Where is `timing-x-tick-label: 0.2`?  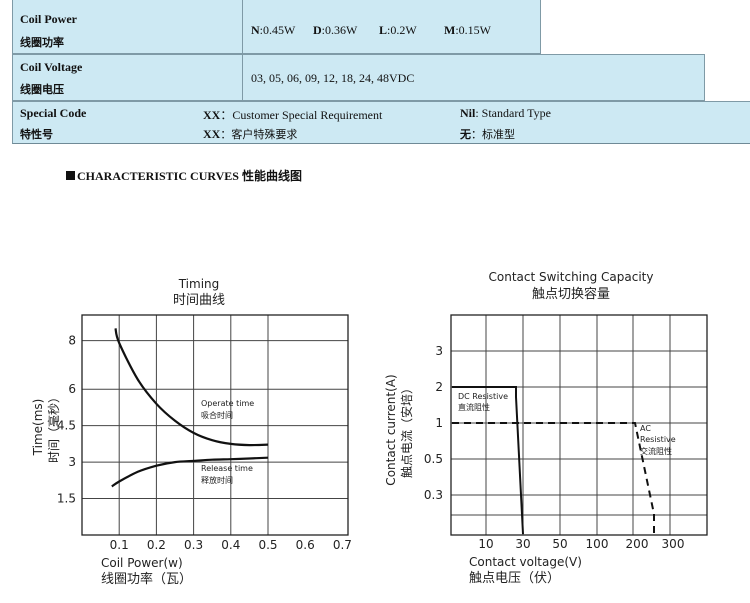 timing-x-tick-label: 0.2 is located at coordinates (156, 545).